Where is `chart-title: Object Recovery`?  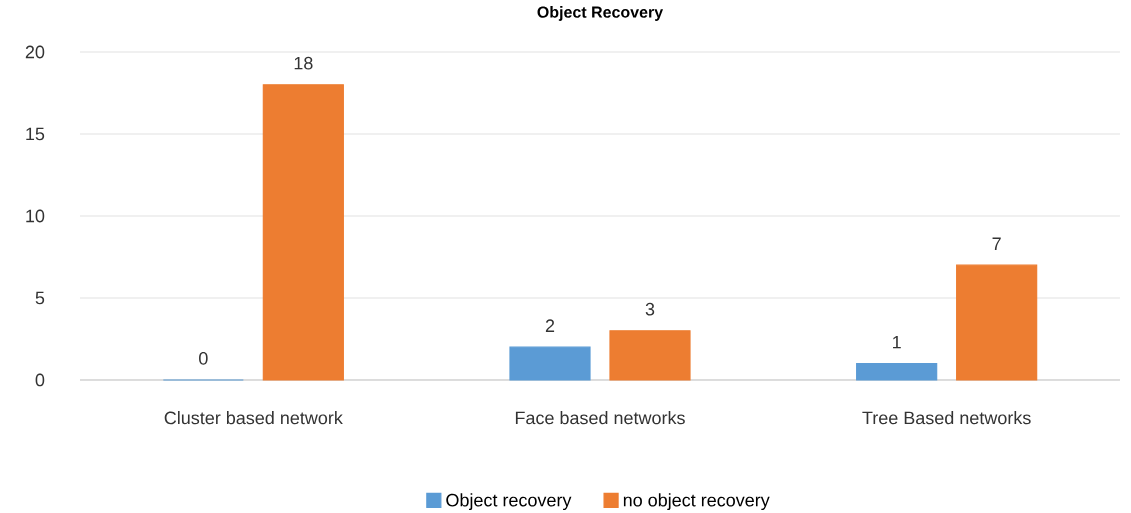 chart-title: Object Recovery is located at coordinates (600, 13).